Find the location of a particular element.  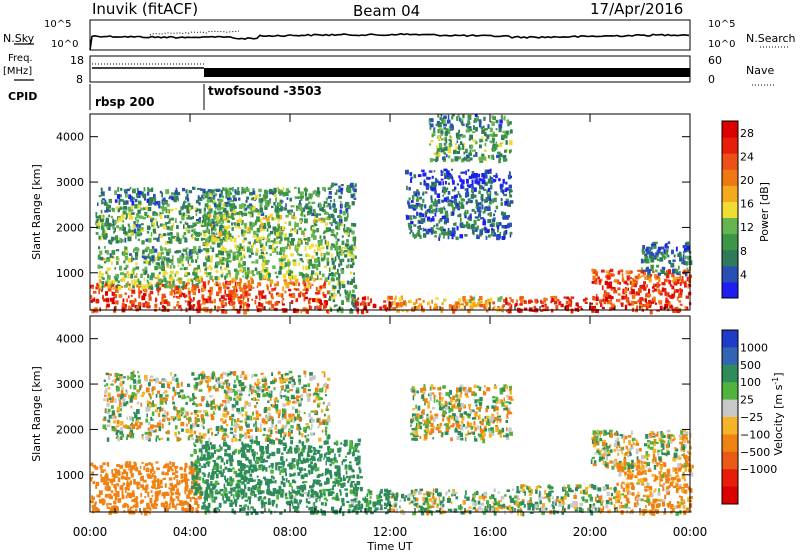

power-colorbar-tick: 24 is located at coordinates (747, 156).